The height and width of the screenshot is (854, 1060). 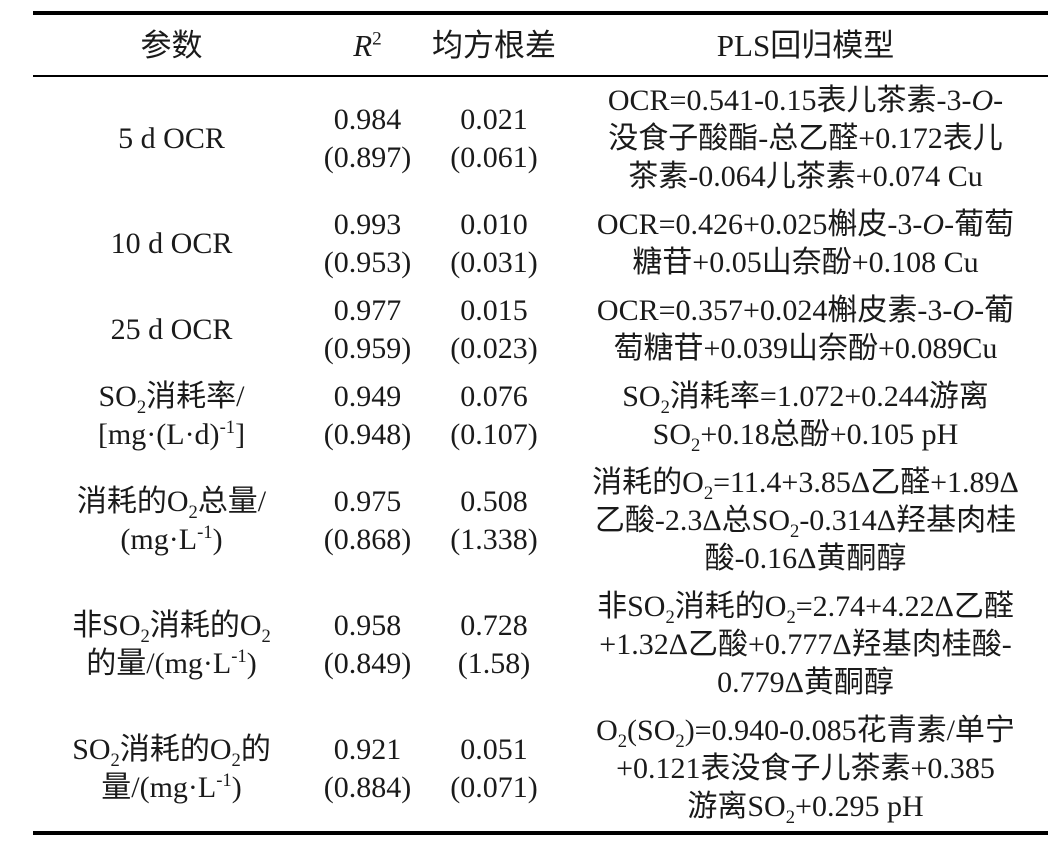 I want to click on rmse-cell: 0.051 (0.071), so click(x=494, y=770).